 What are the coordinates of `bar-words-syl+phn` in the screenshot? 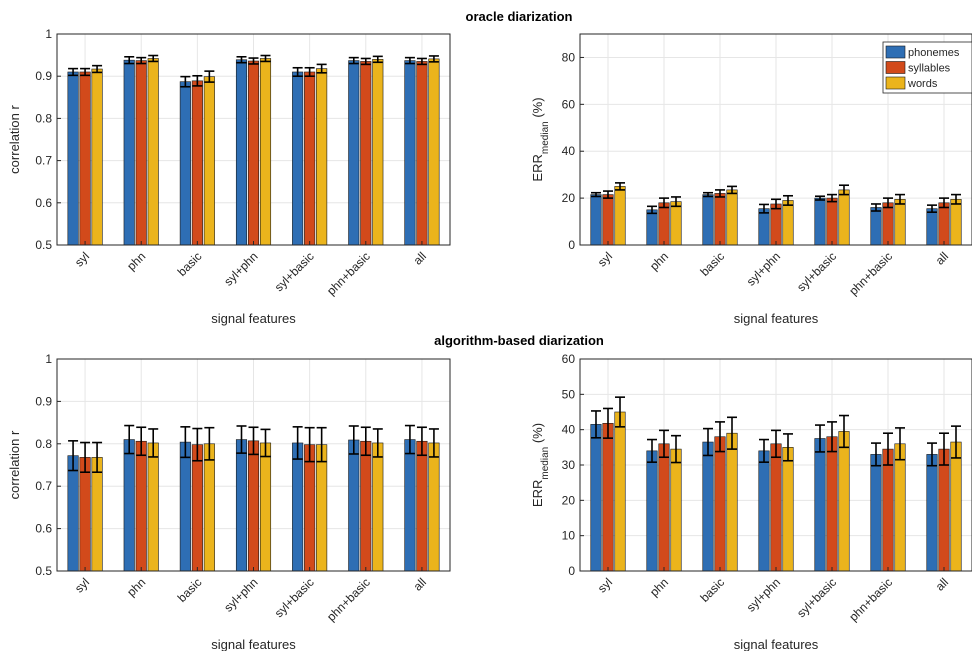 It's located at (265, 152).